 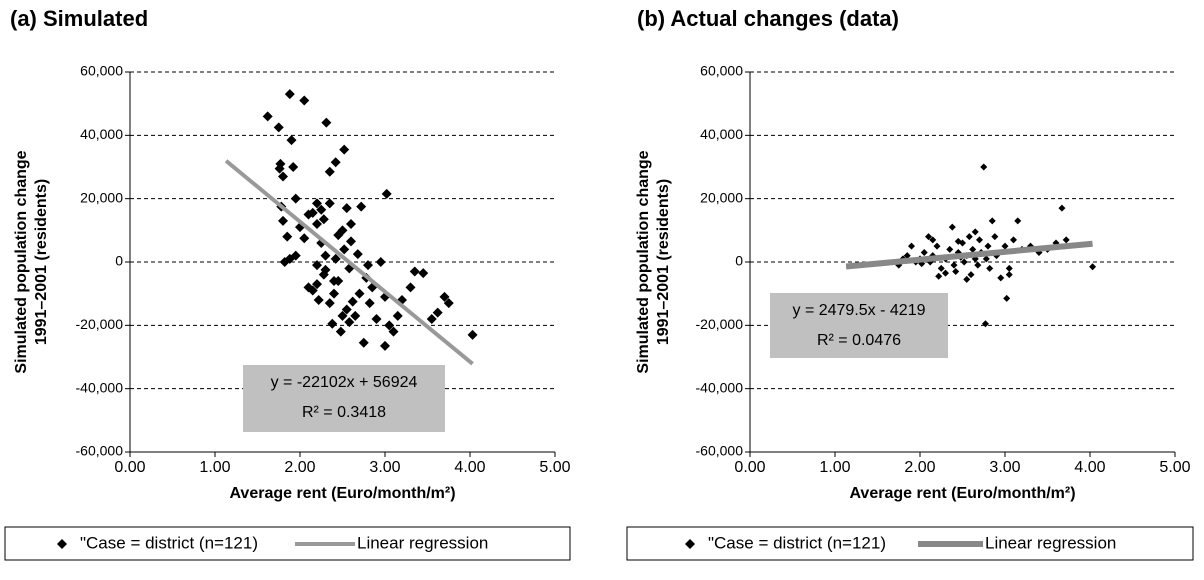 I want to click on annotation-text: y = 2479.5x - 4219, so click(x=859, y=310).